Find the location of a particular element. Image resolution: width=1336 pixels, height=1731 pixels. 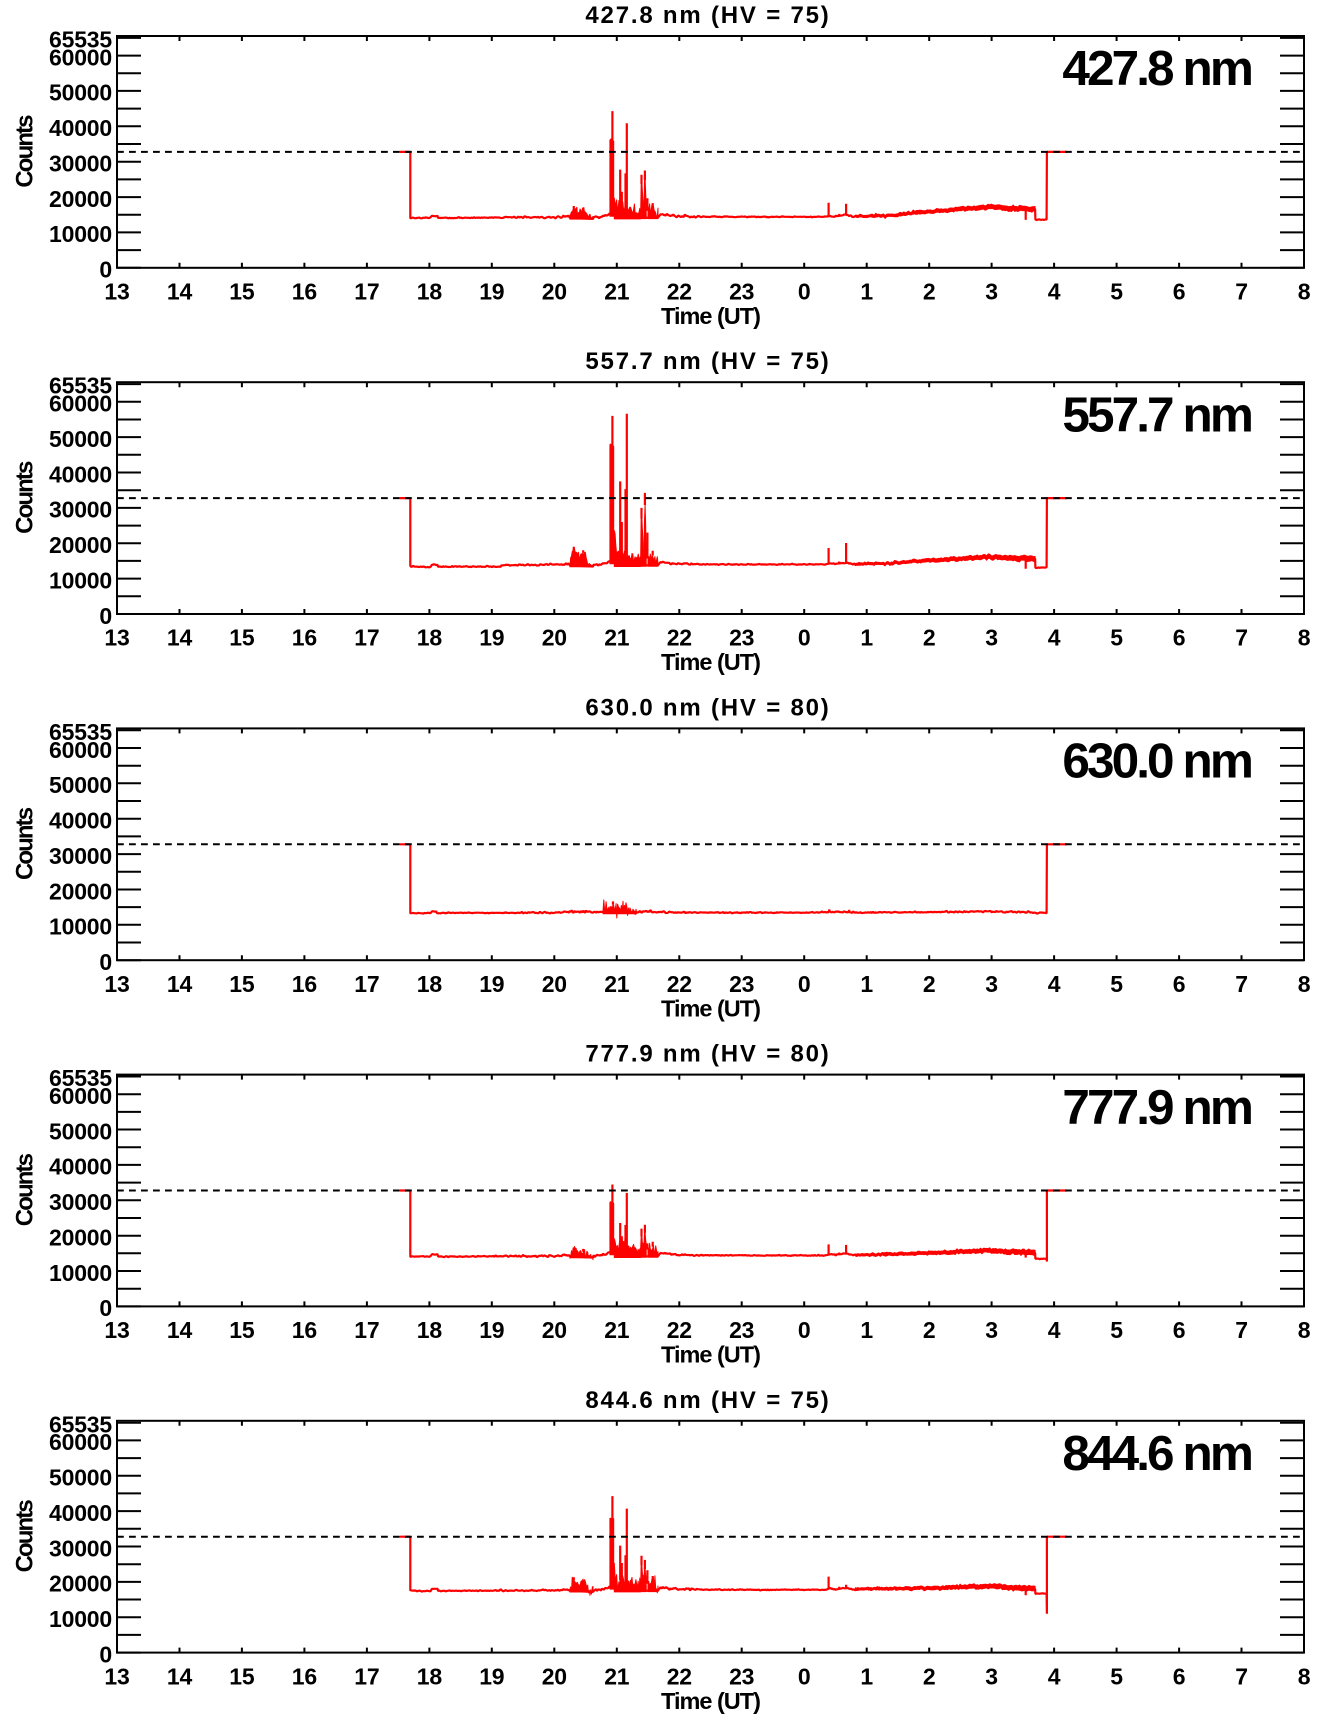

svg-text: 844.6 nm (HV = 75) is located at coordinates (707, 1400).